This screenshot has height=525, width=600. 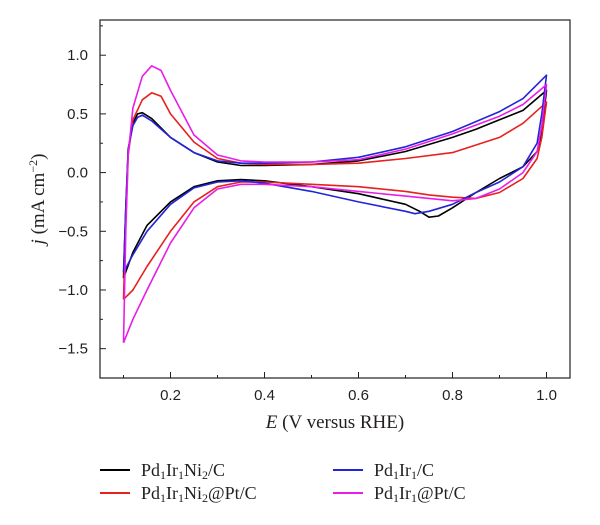 I want to click on y-axis-label-close: ), so click(x=38, y=157).